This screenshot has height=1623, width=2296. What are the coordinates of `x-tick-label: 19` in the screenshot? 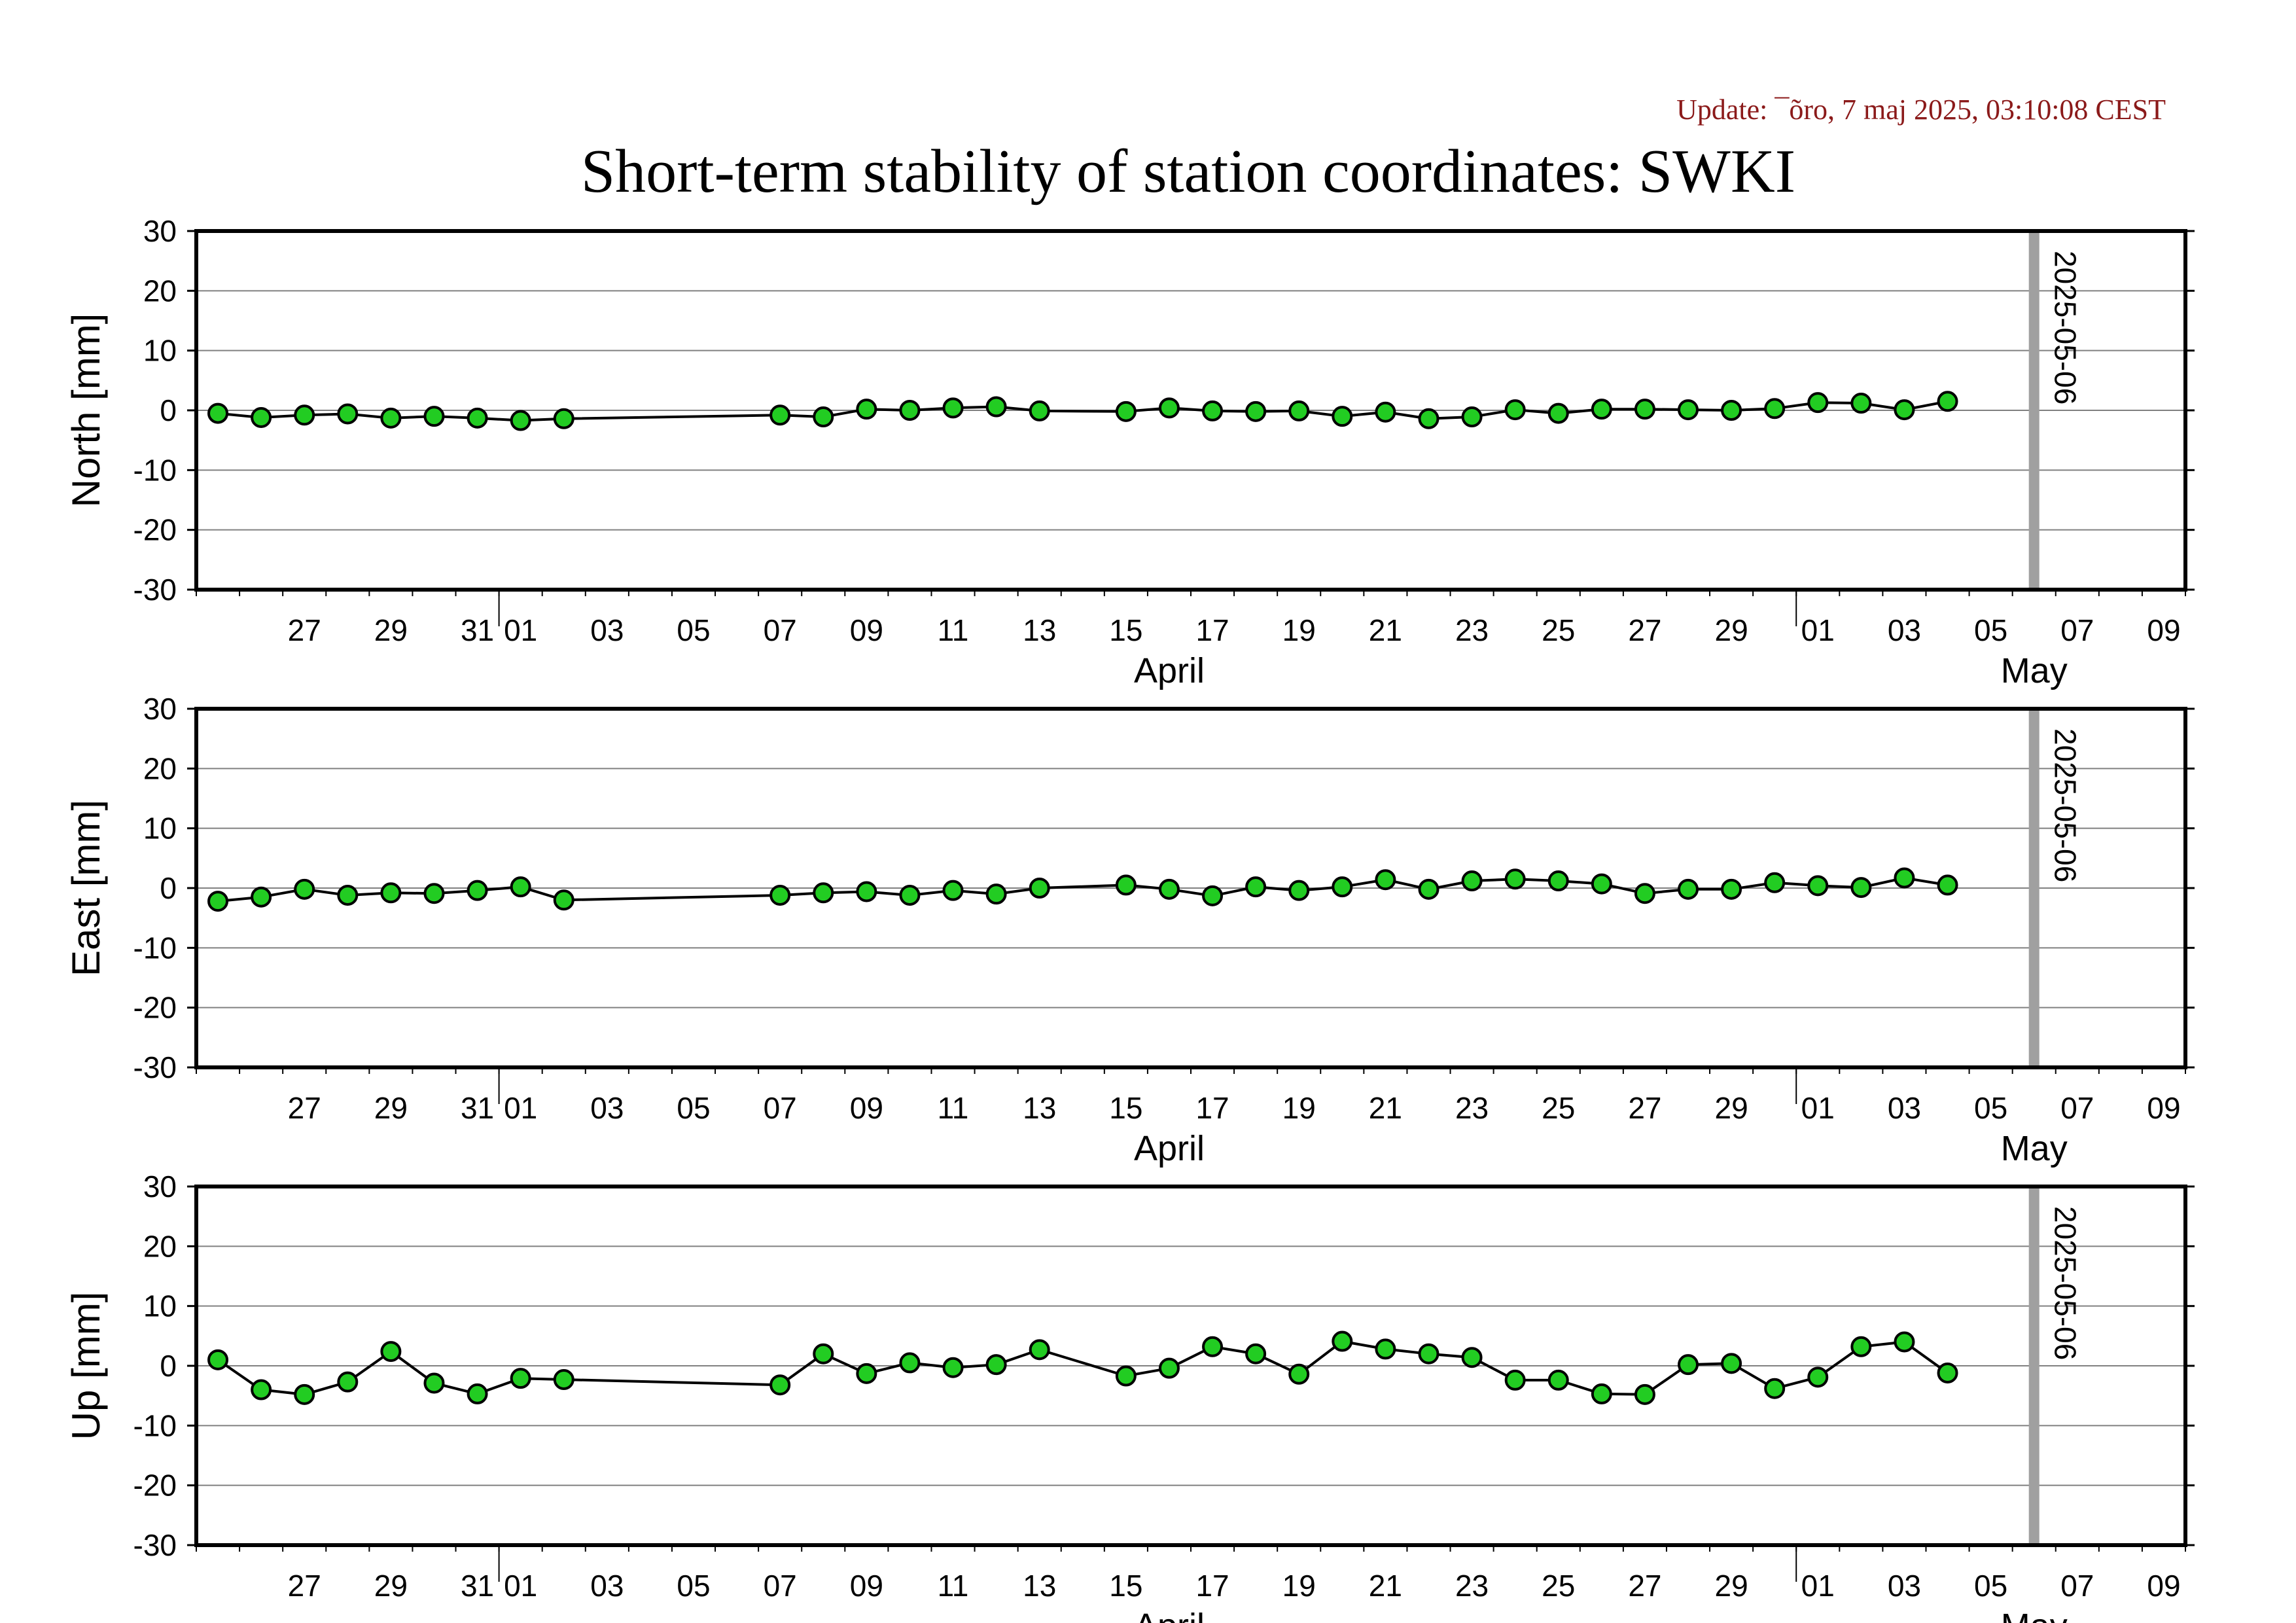 It's located at (1299, 1586).